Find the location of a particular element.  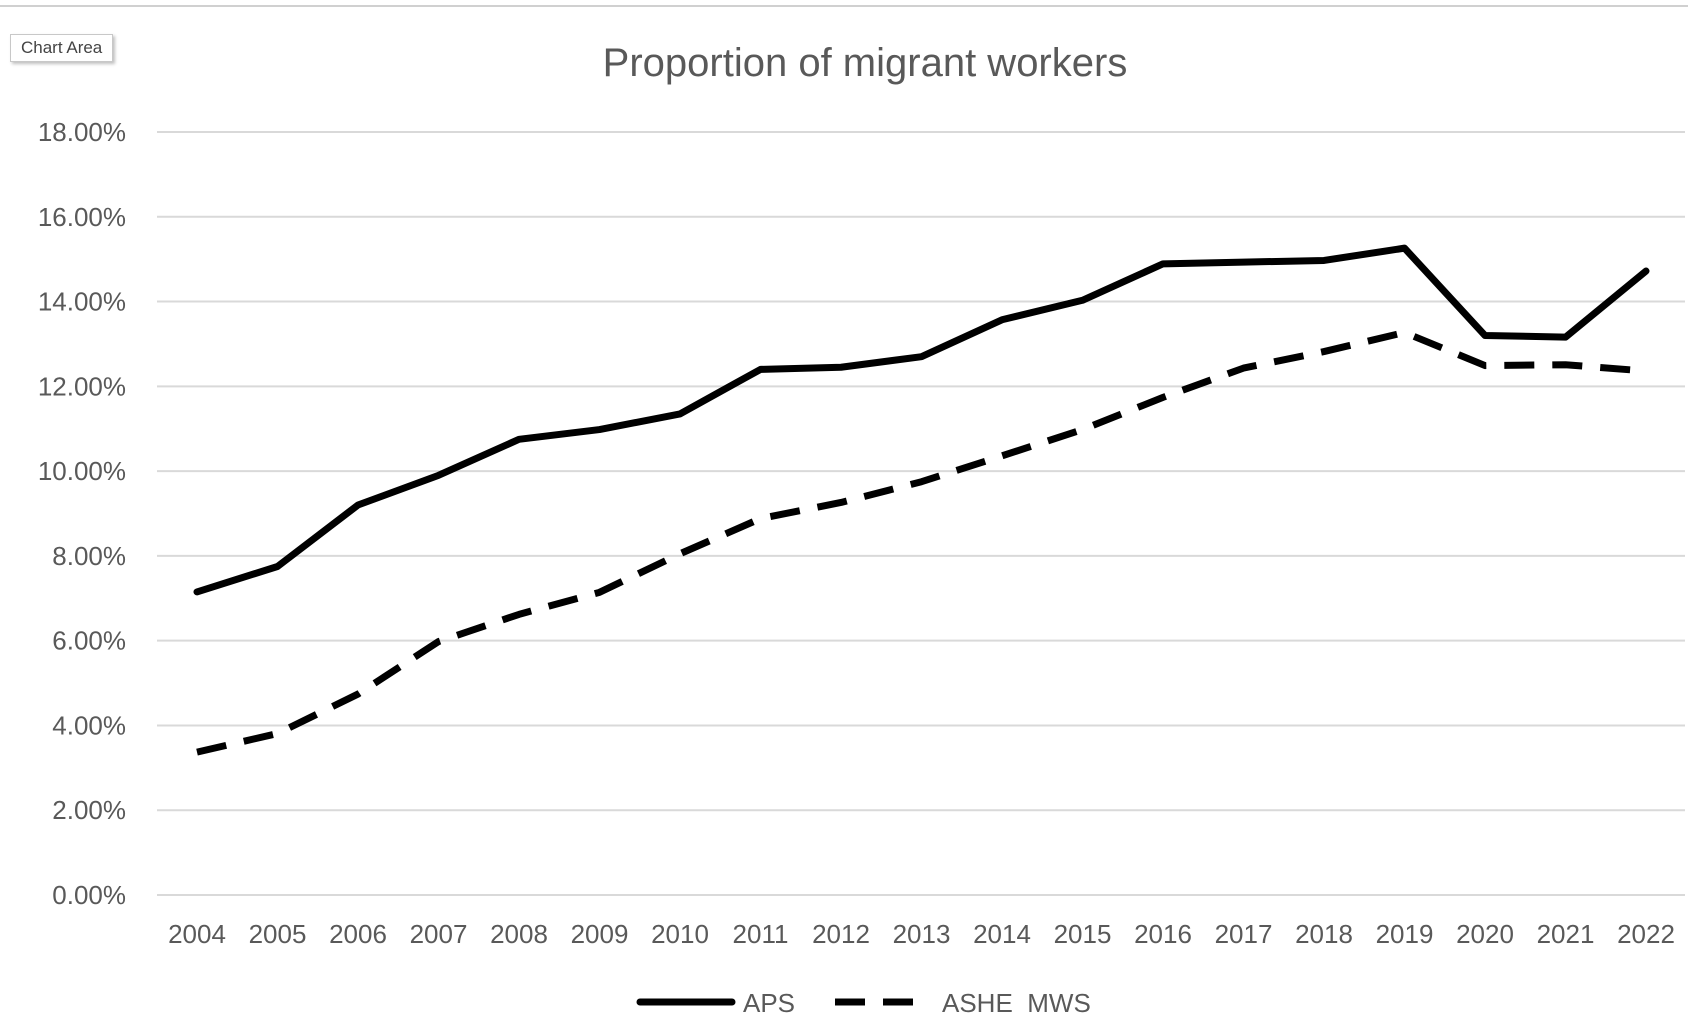

legend: APS ASHE_MWS is located at coordinates (863, 1001).